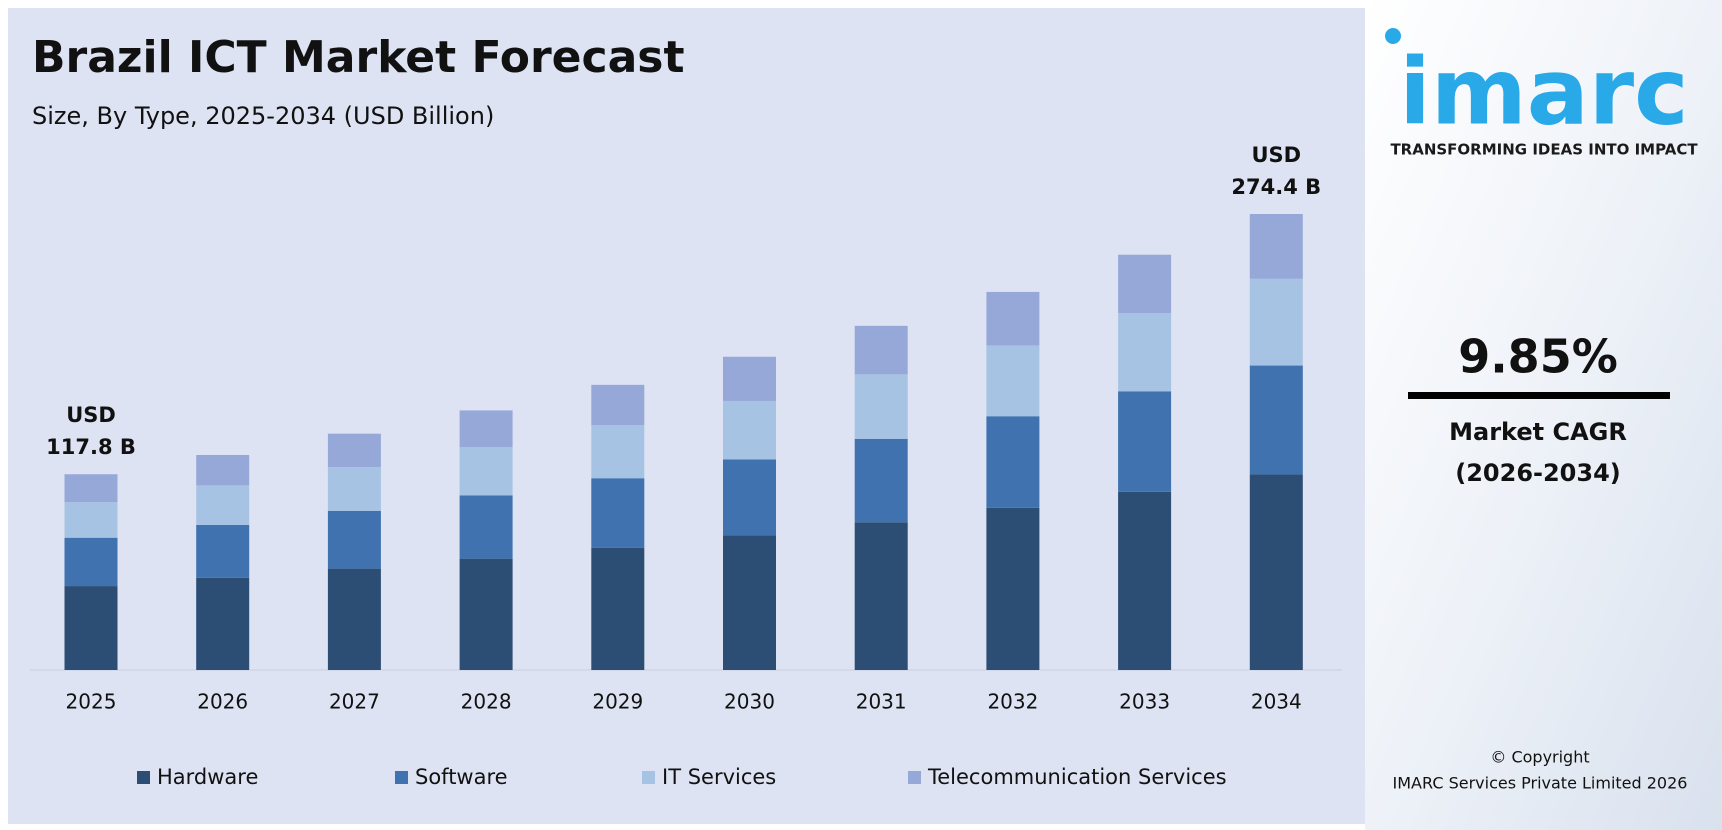 Image resolution: width=1722 pixels, height=830 pixels. What do you see at coordinates (354, 702) in the screenshot?
I see `x-tick-label: 2027` at bounding box center [354, 702].